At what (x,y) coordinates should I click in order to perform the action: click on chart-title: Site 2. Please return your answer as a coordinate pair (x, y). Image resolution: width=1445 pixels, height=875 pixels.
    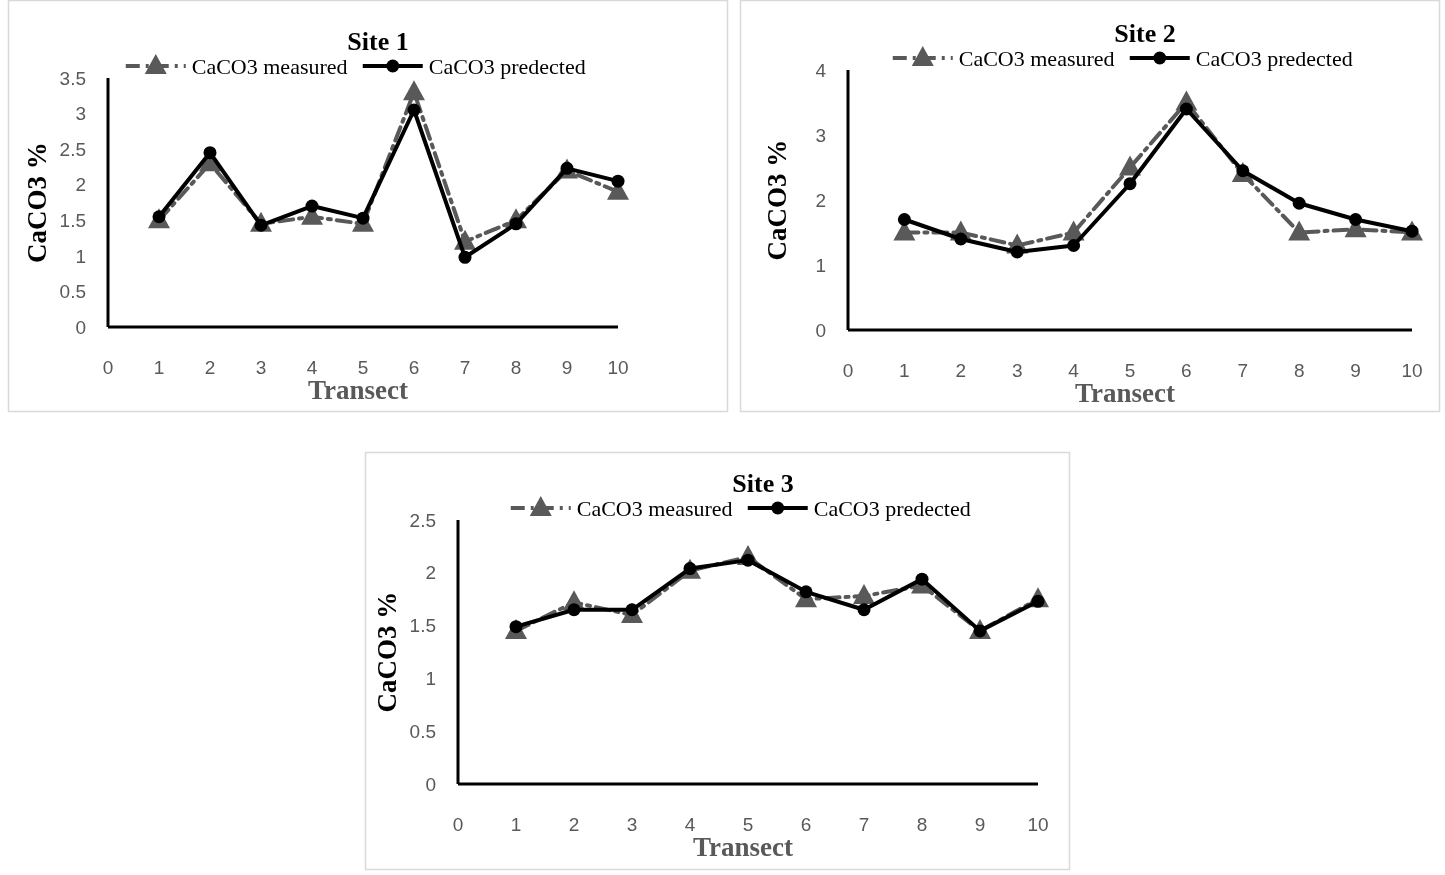
    Looking at the image, I should click on (1145, 33).